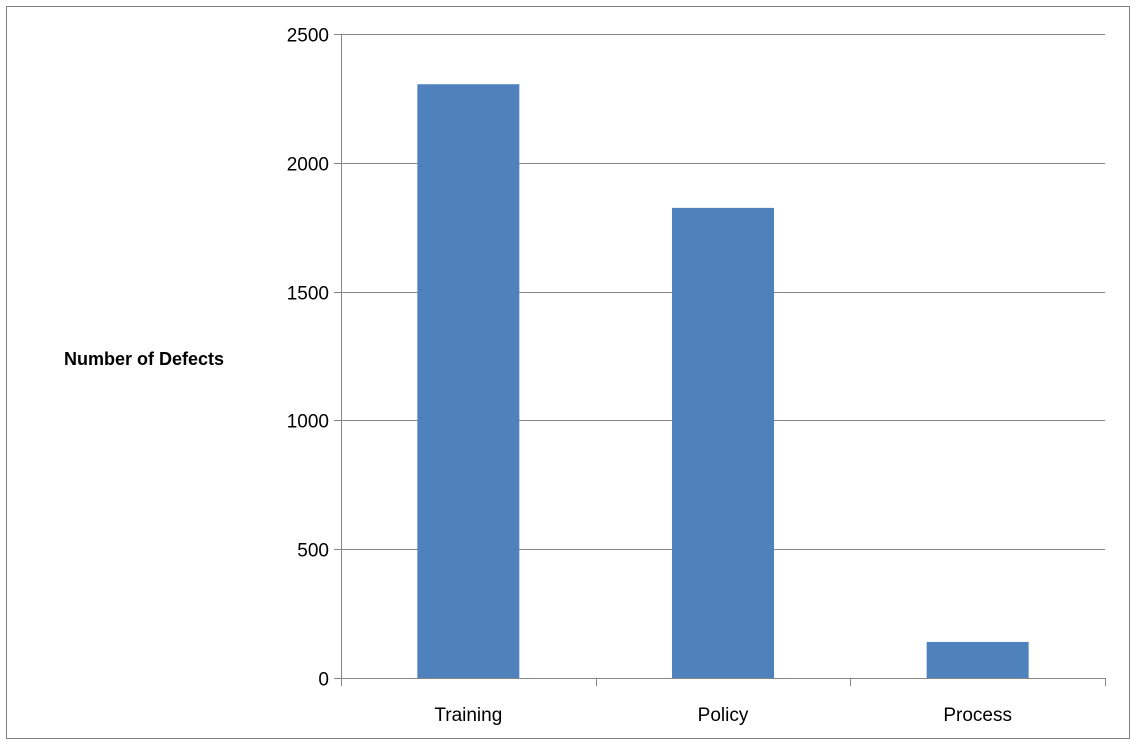  I want to click on bar-policy, so click(723, 442).